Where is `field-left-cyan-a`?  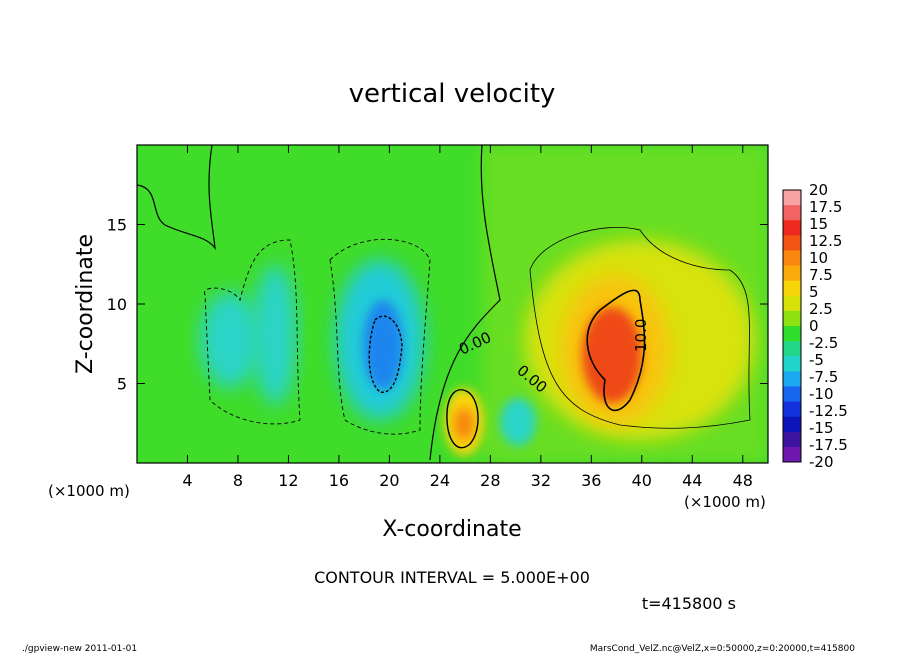 field-left-cyan-a is located at coordinates (230, 340).